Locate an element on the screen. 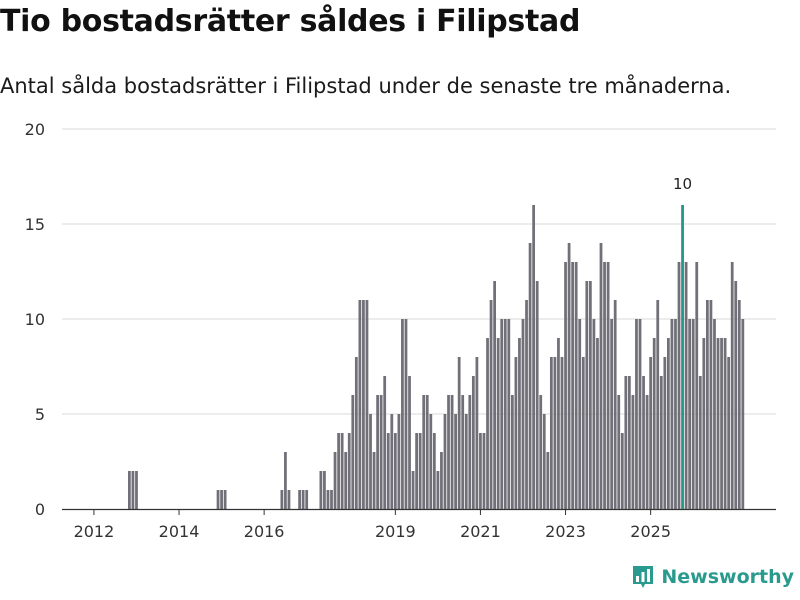  x-tick-label: 2021 is located at coordinates (480, 531).